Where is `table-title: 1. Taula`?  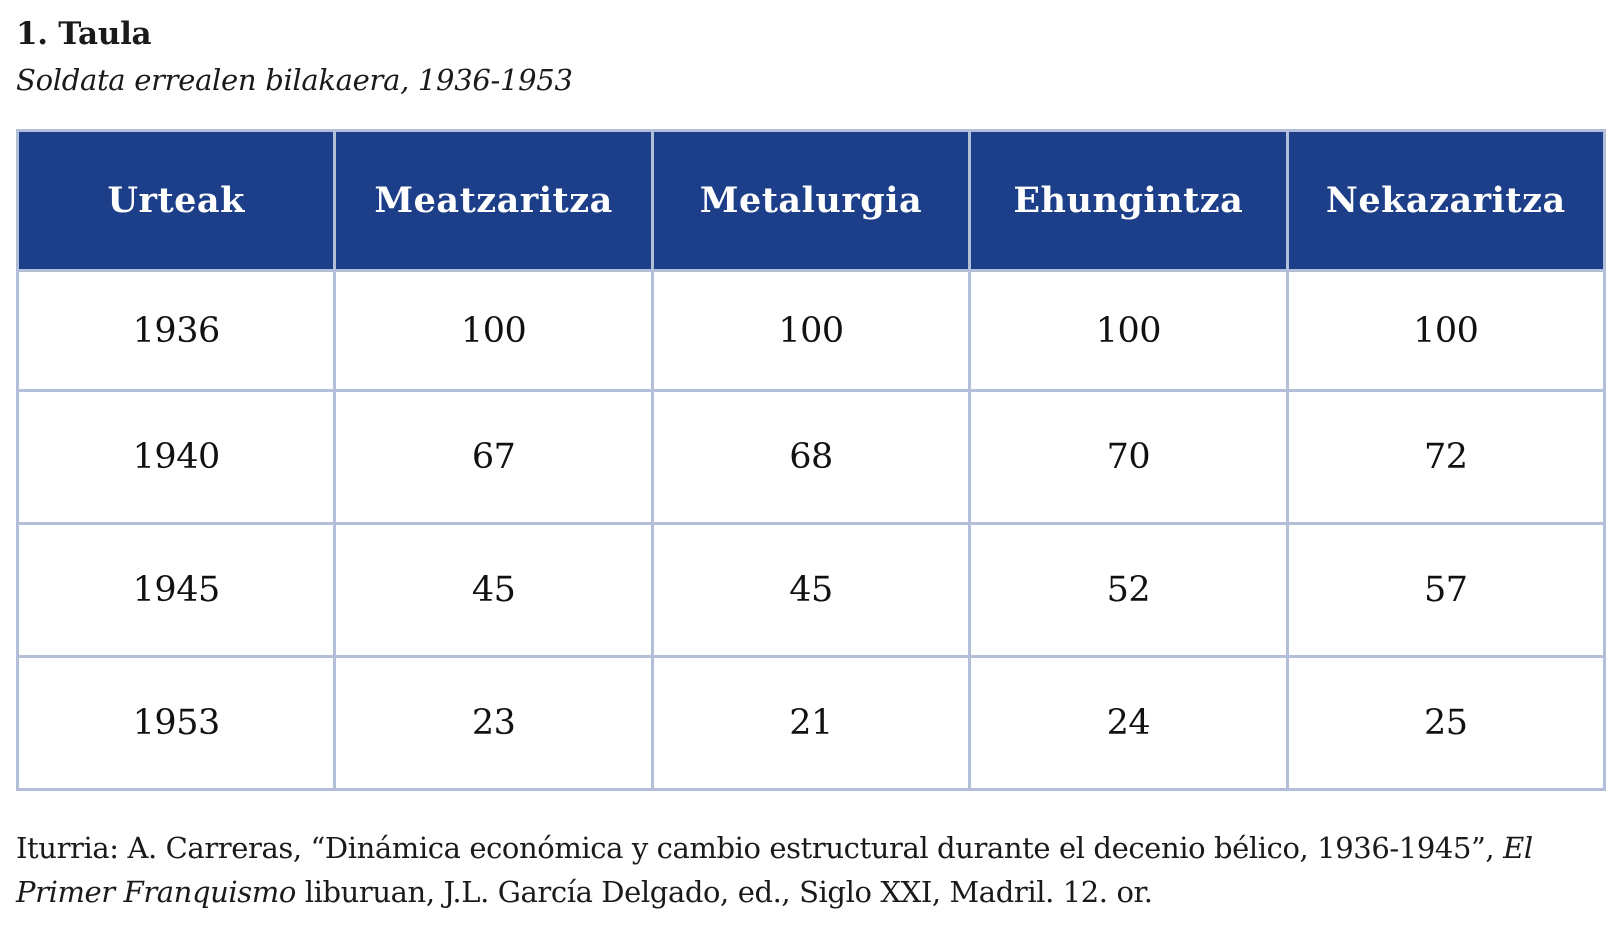 table-title: 1. Taula is located at coordinates (84, 34).